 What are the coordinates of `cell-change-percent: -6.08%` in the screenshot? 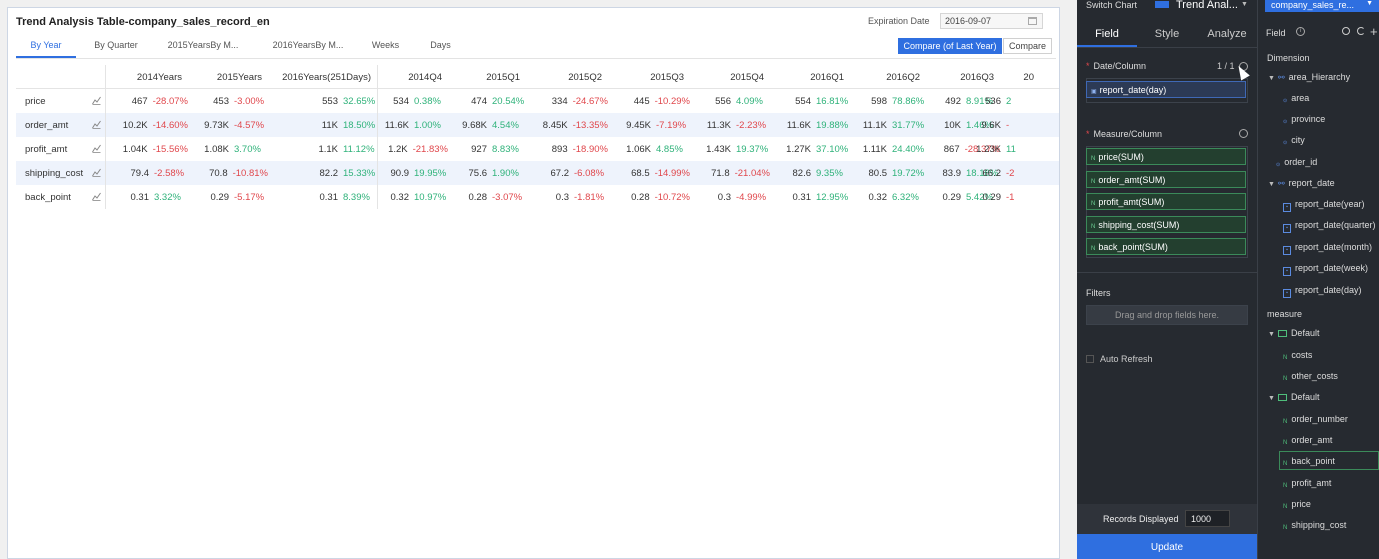 It's located at (589, 173).